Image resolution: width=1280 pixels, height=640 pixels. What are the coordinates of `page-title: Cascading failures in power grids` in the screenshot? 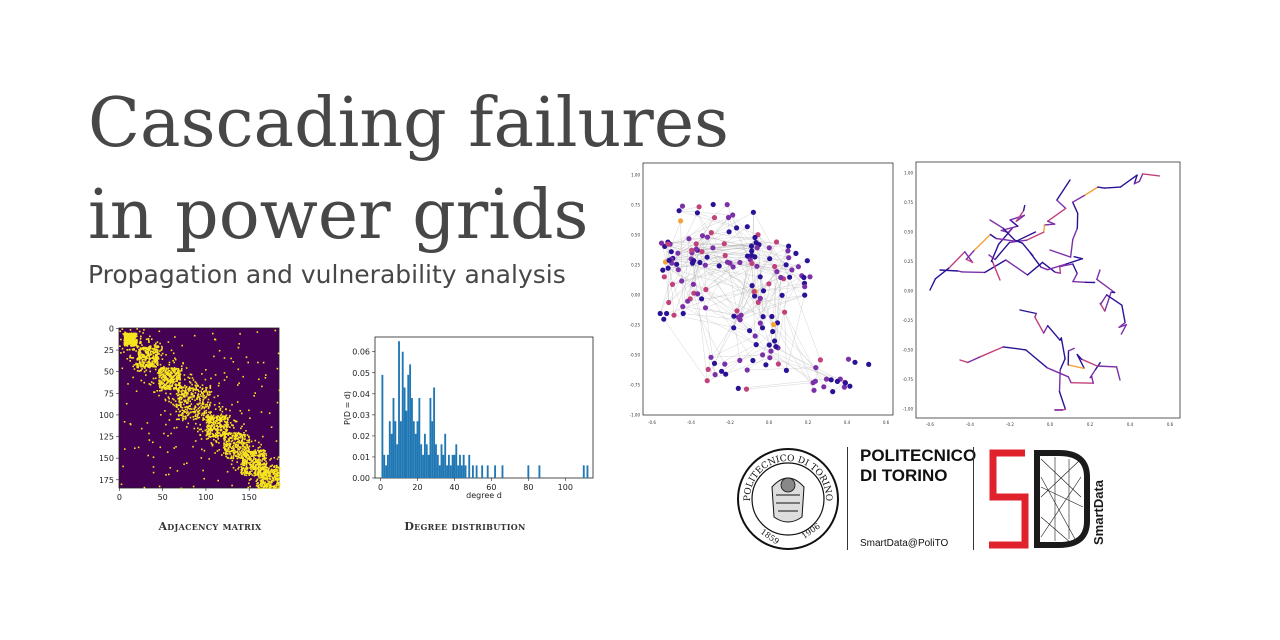 It's located at (408, 169).